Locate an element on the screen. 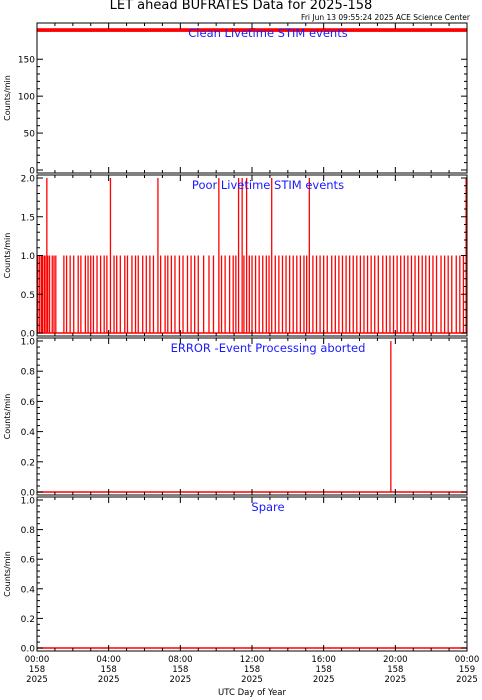 The image size is (482, 700). y-tick-label: 100 is located at coordinates (26, 98).